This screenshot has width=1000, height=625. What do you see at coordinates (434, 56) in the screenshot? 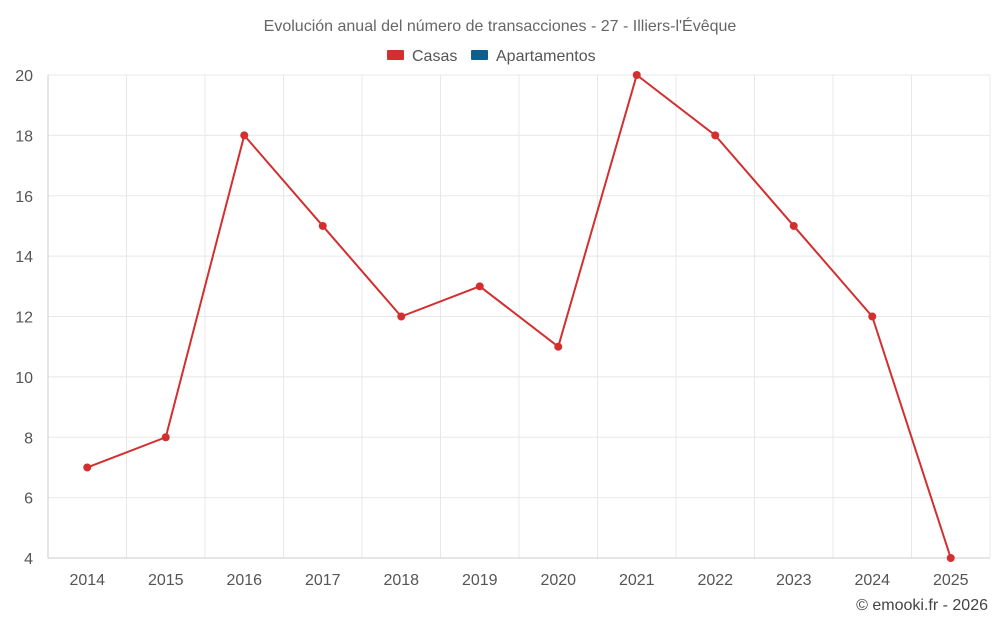
I see `legend-label-casas: Casas` at bounding box center [434, 56].